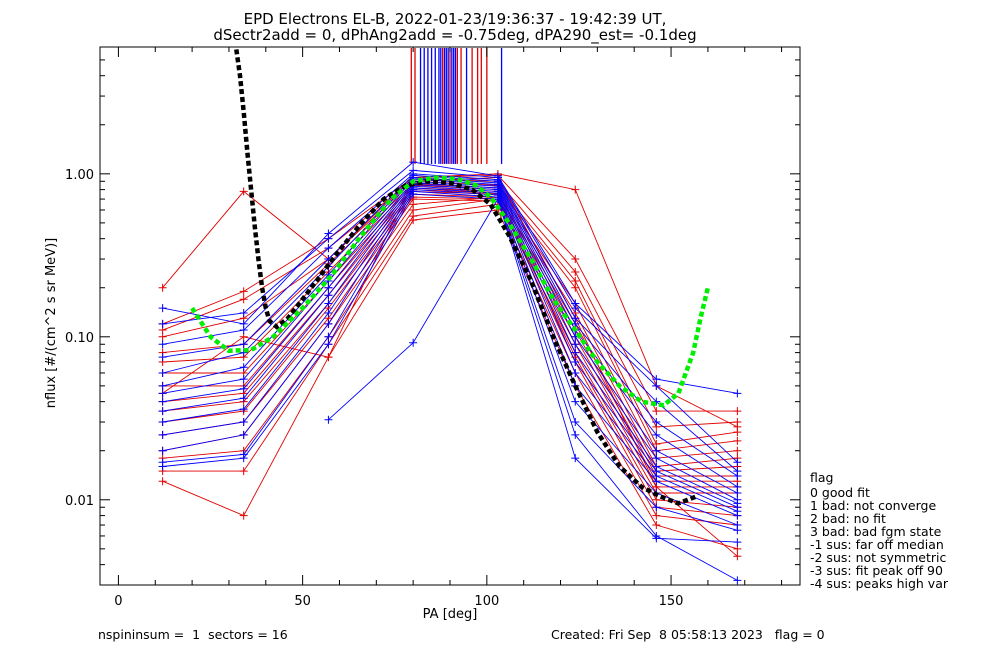 This screenshot has width=1000, height=650. What do you see at coordinates (79, 501) in the screenshot?
I see `y-tick-label-0: 0.01` at bounding box center [79, 501].